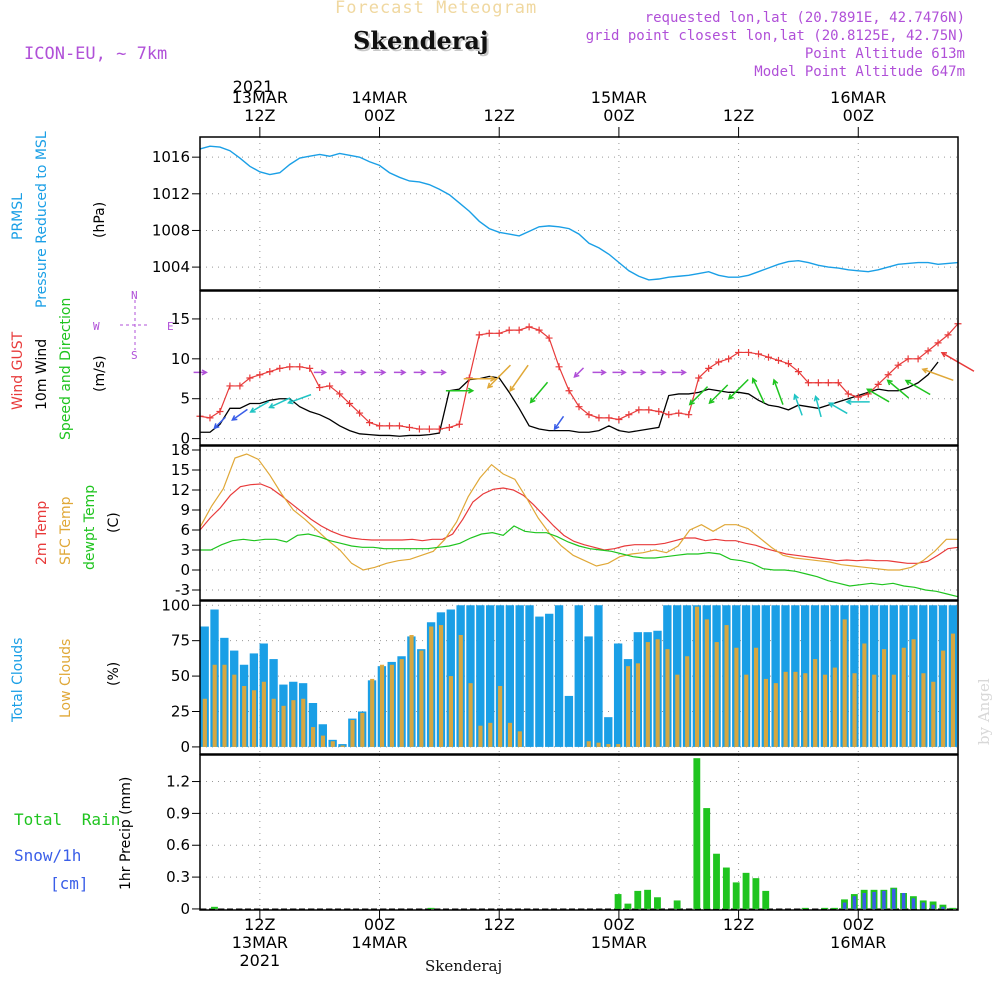 The image size is (1000, 1000). Describe the element at coordinates (171, 267) in the screenshot. I see `y-tick-label: 1004` at that location.